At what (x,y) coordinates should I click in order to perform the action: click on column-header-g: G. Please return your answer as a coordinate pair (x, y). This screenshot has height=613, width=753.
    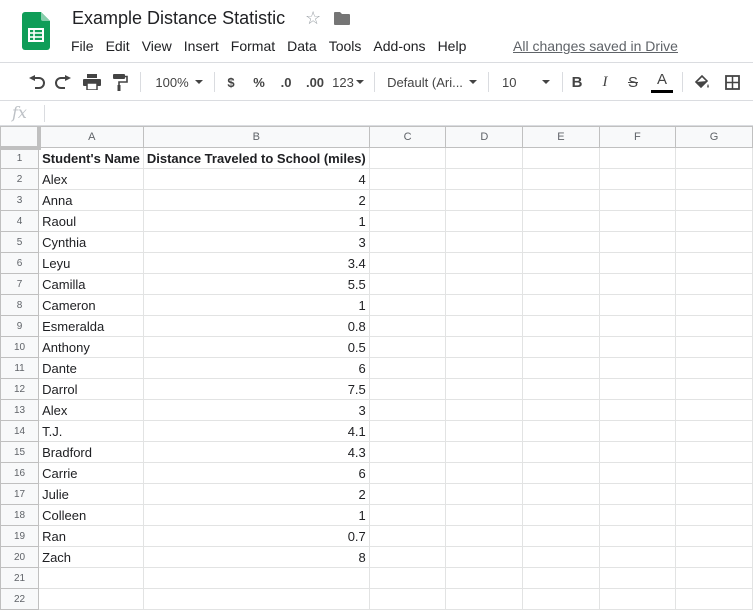
    Looking at the image, I should click on (714, 137).